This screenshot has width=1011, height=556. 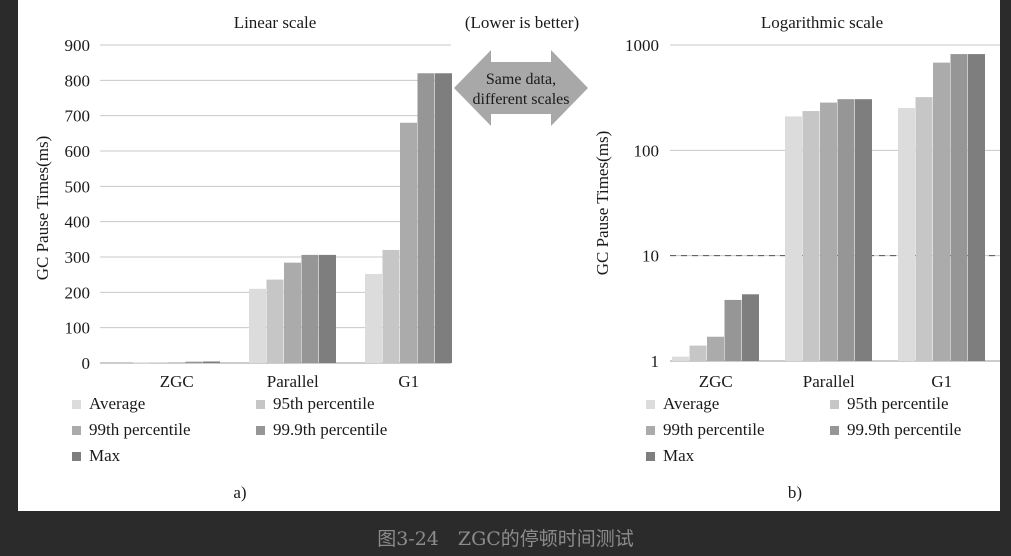 What do you see at coordinates (655, 361) in the screenshot?
I see `y-tick-label: 1` at bounding box center [655, 361].